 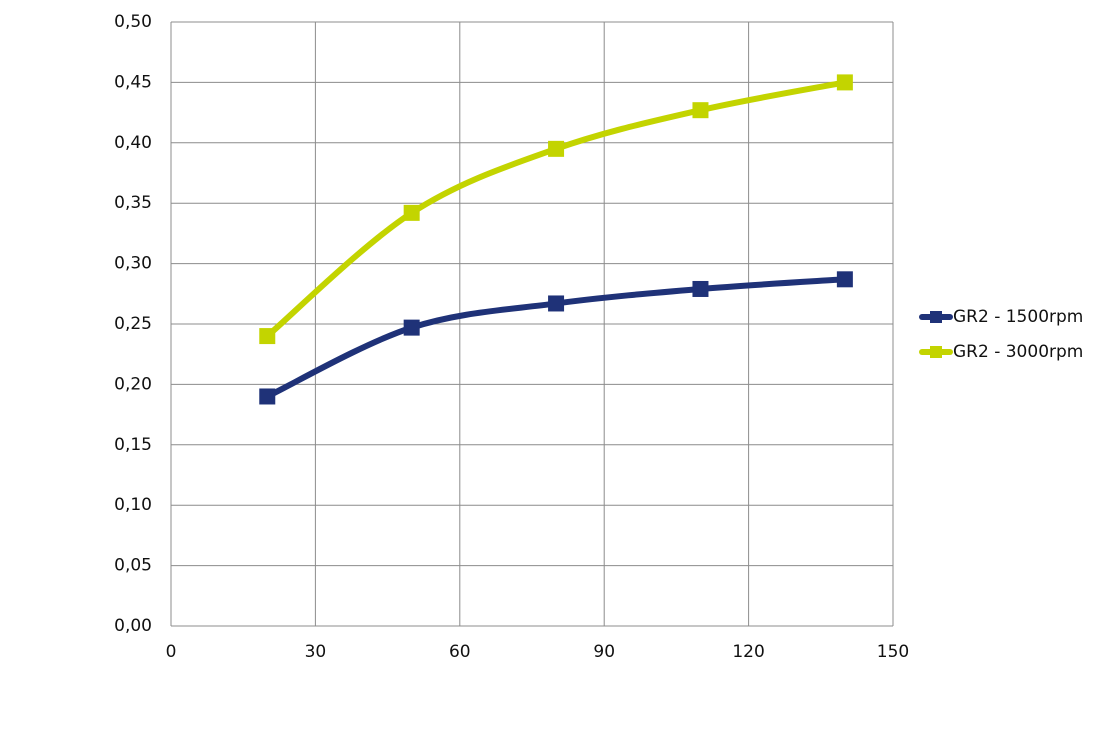 I want to click on legend-label: GR2 - 3000rpm, so click(x=1018, y=352).